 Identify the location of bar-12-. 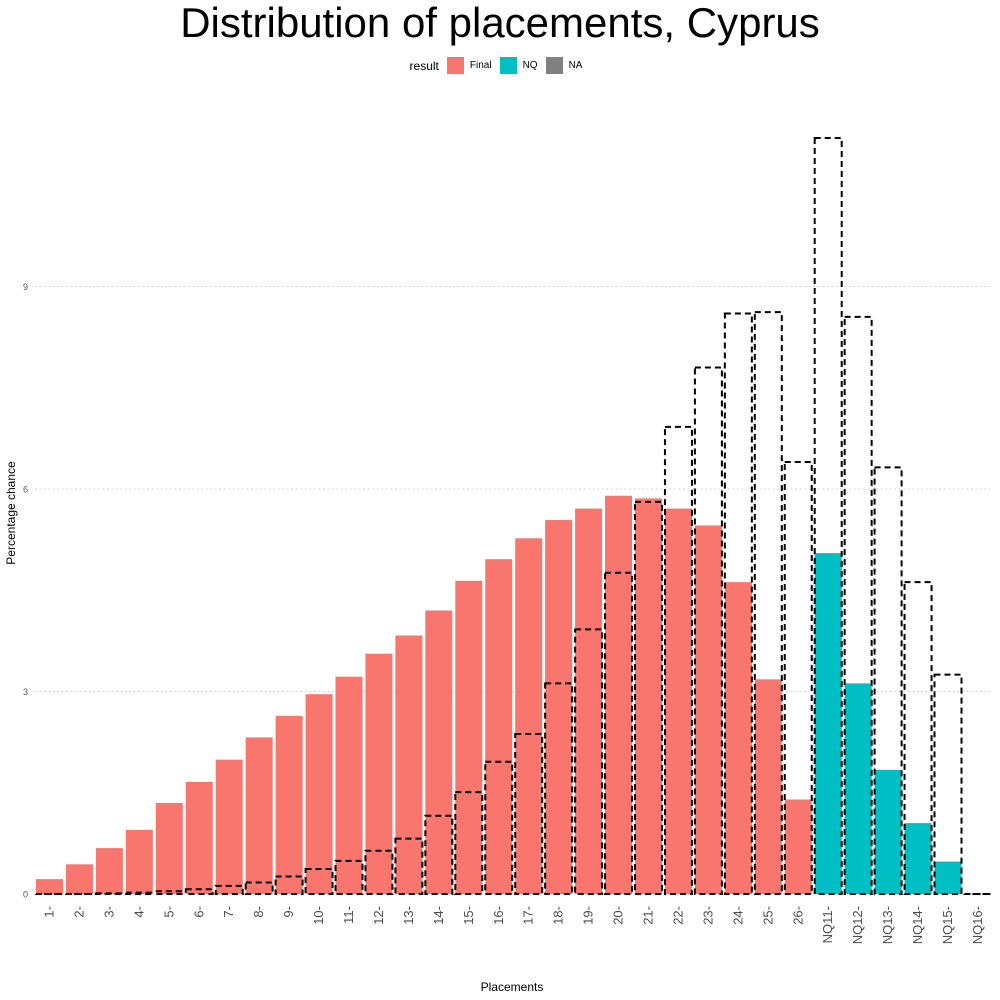
(379, 773).